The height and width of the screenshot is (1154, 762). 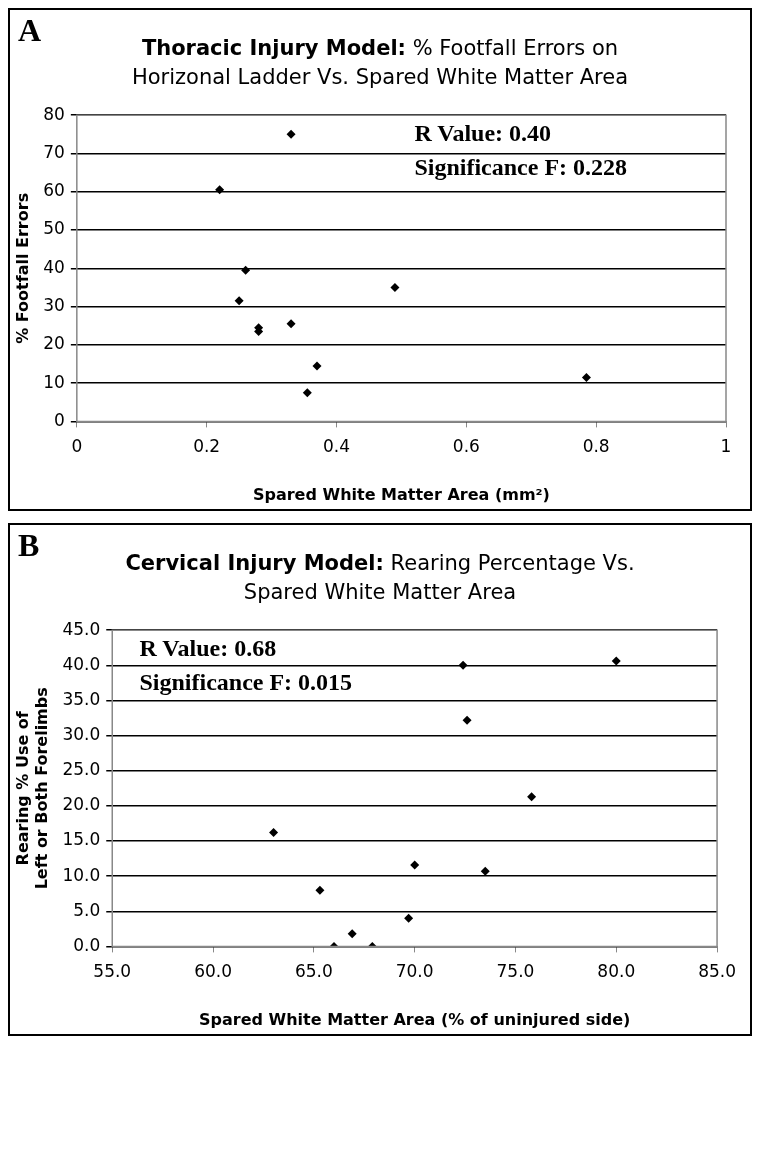 I want to click on y-axis-title: Rearing % Use of Left or Both Forelimbs, so click(x=31, y=787).